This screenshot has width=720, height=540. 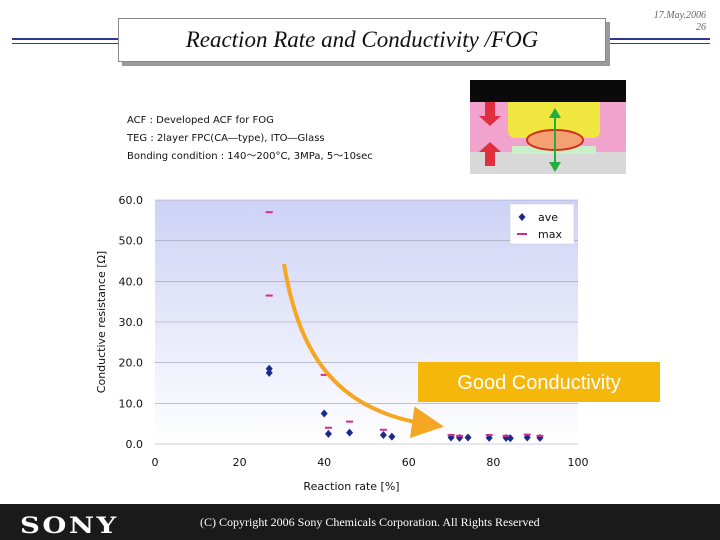 I want to click on header-rule-left-thin, so click(x=65, y=43).